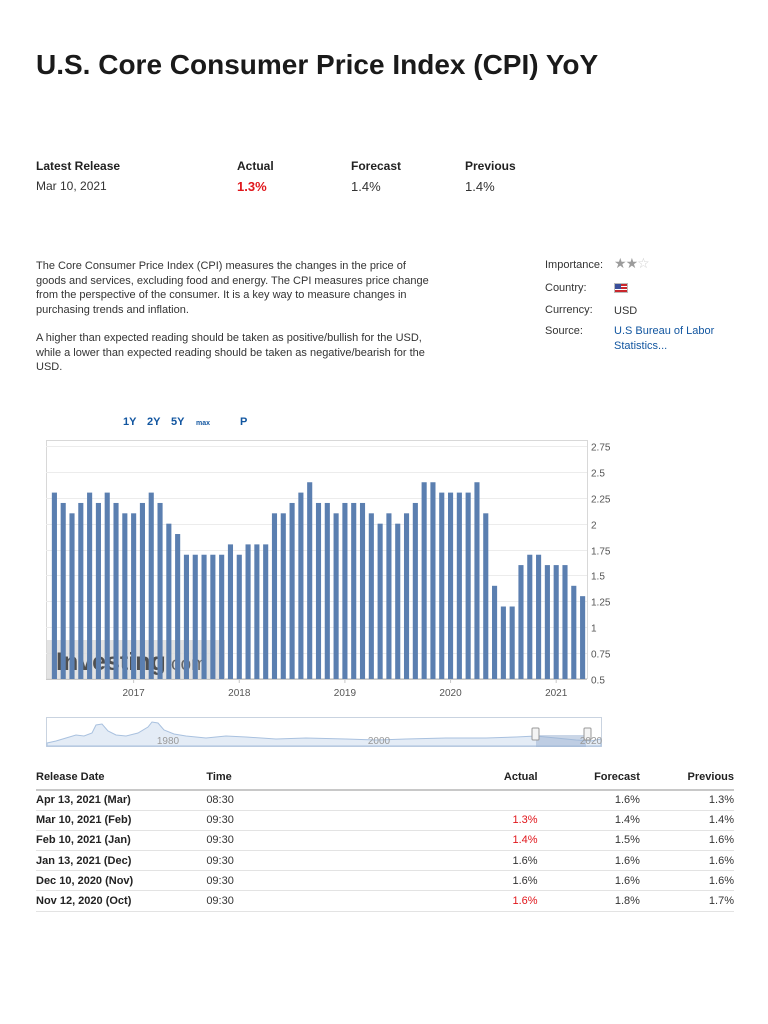 The height and width of the screenshot is (1024, 768). What do you see at coordinates (686, 820) in the screenshot?
I see `previous-cell: 1.4%` at bounding box center [686, 820].